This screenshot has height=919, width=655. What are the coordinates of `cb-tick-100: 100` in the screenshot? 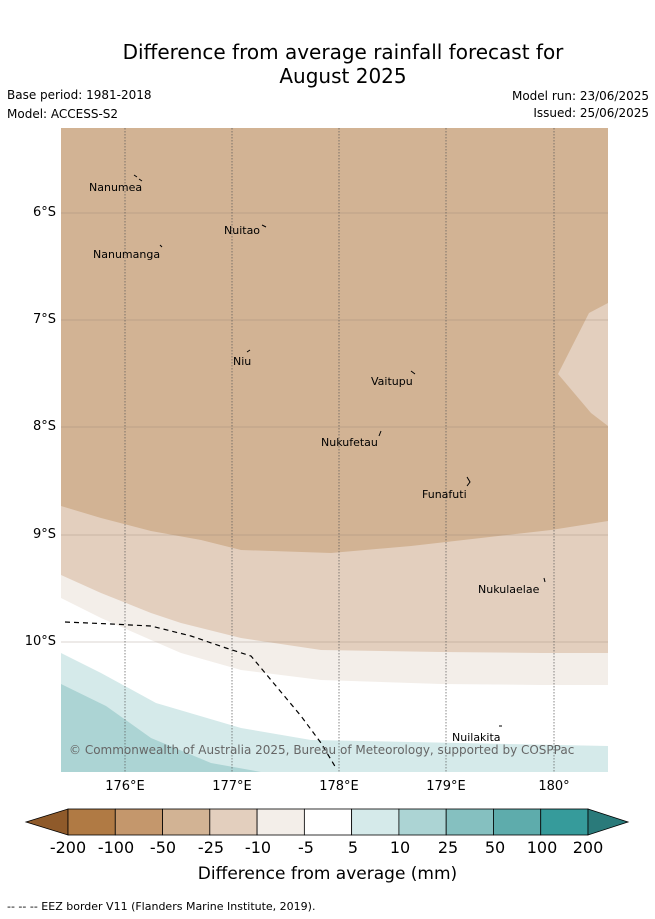 It's located at (542, 847).